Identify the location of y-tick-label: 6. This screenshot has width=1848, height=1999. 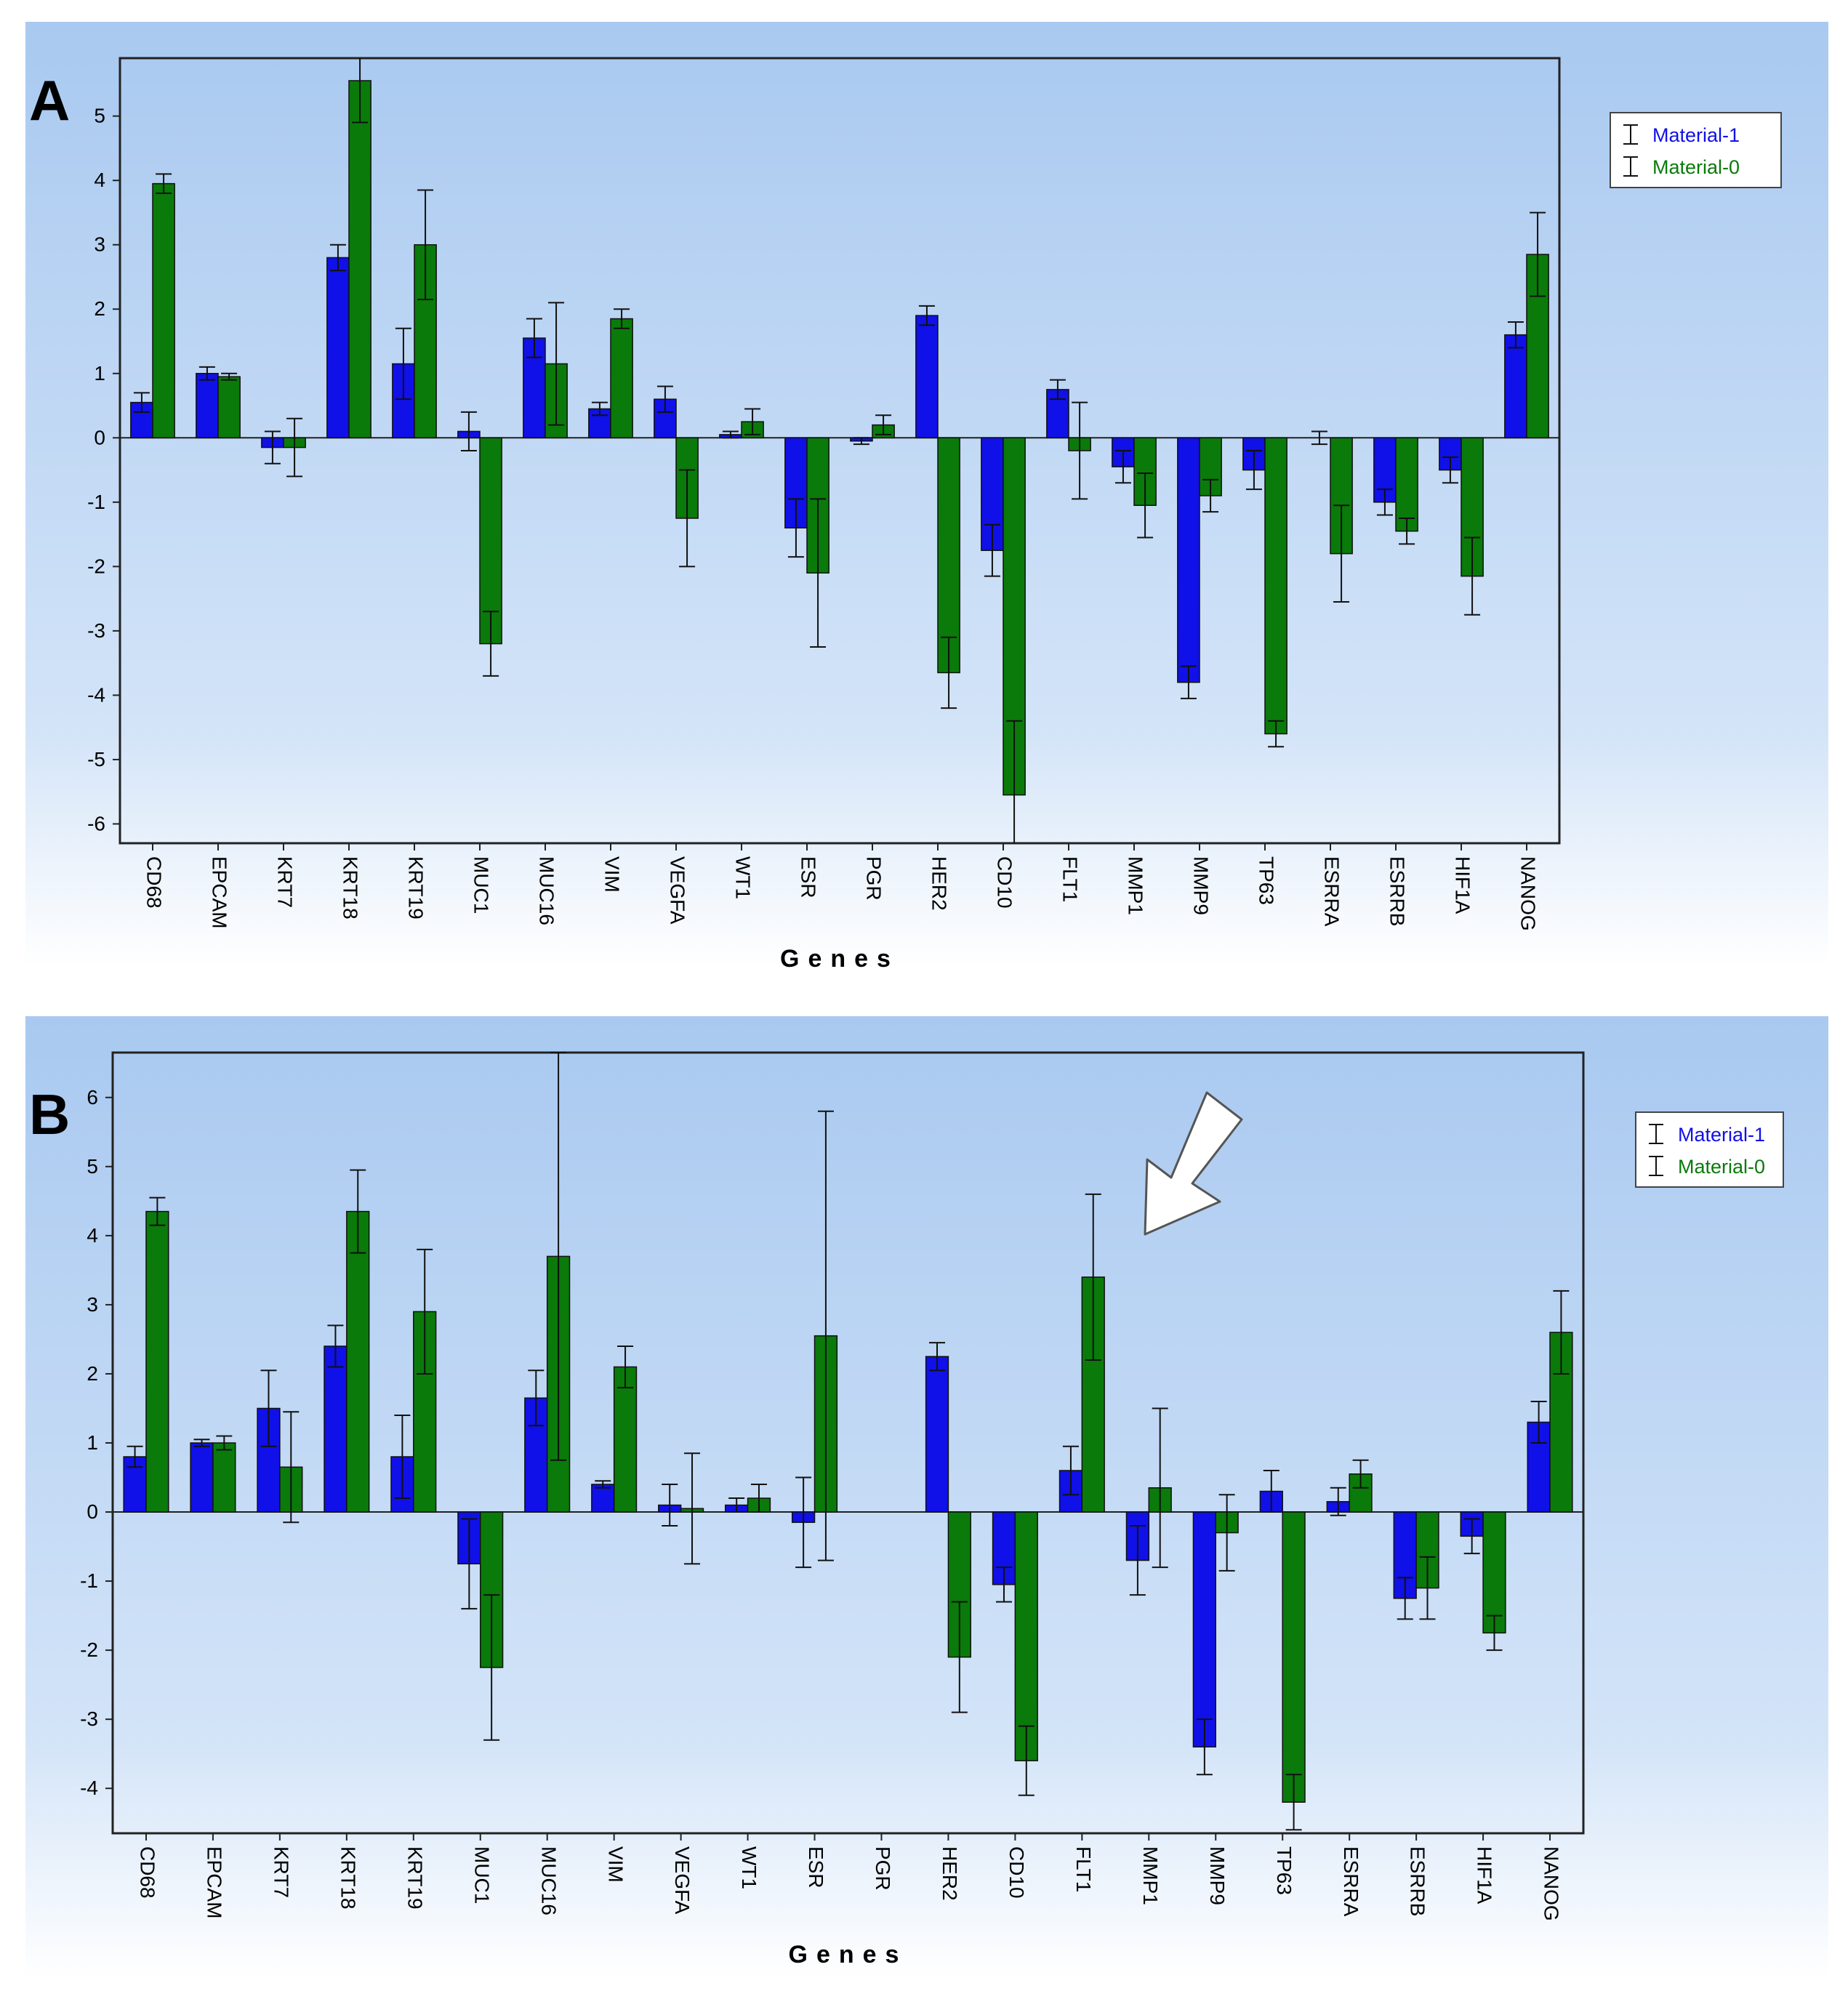
(92, 1098).